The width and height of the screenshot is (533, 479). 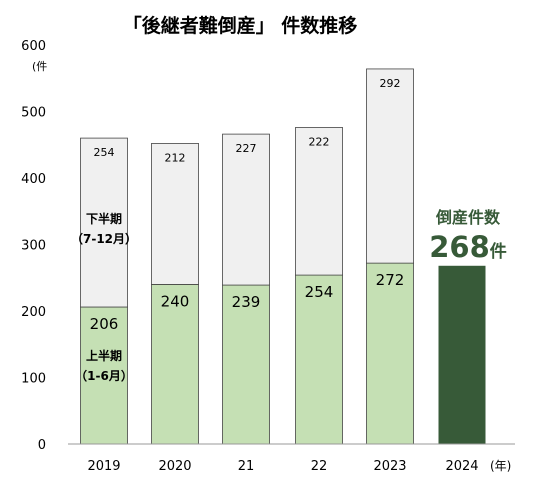 What do you see at coordinates (33, 46) in the screenshot?
I see `y-tick-label: 600` at bounding box center [33, 46].